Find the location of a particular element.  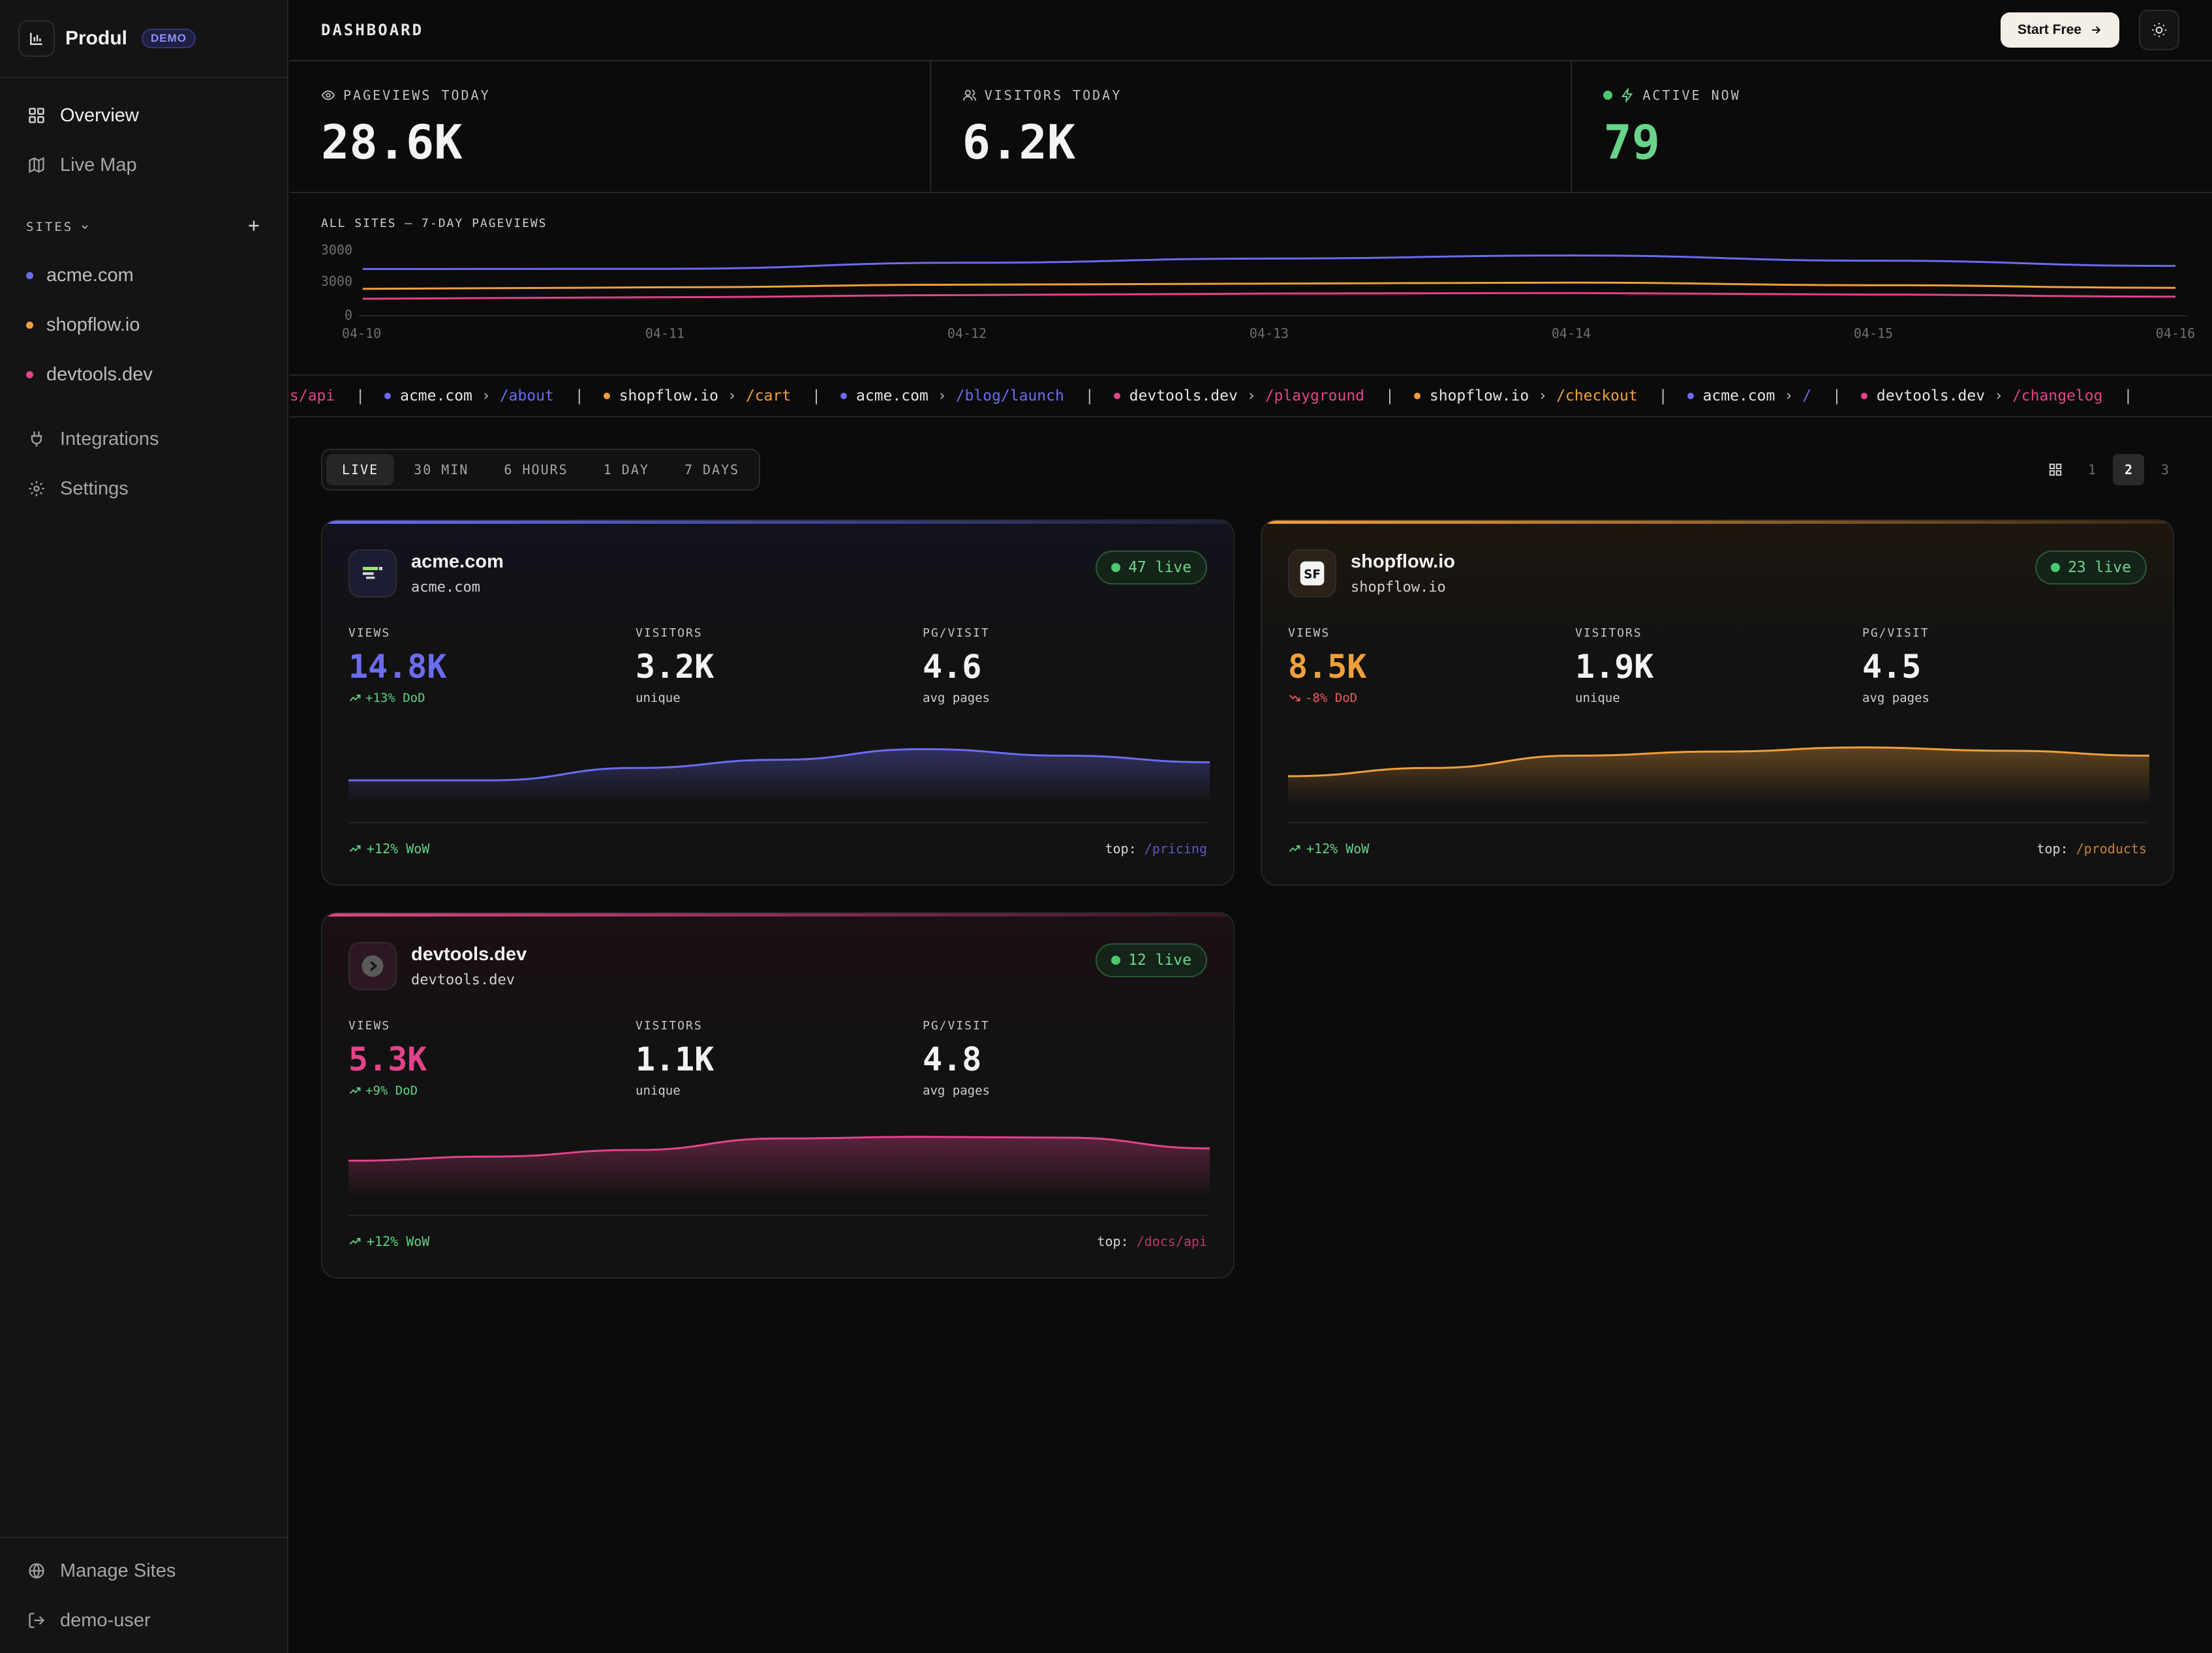

ticker-path: /checkout is located at coordinates (1597, 395).